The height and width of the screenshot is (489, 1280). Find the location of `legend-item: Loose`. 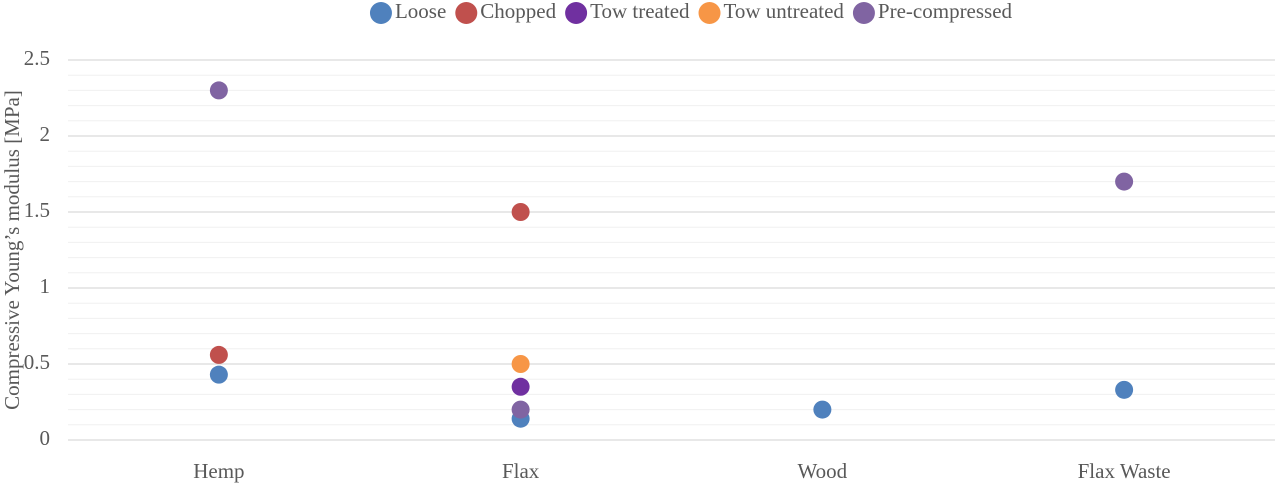

legend-item: Loose is located at coordinates (407, 12).